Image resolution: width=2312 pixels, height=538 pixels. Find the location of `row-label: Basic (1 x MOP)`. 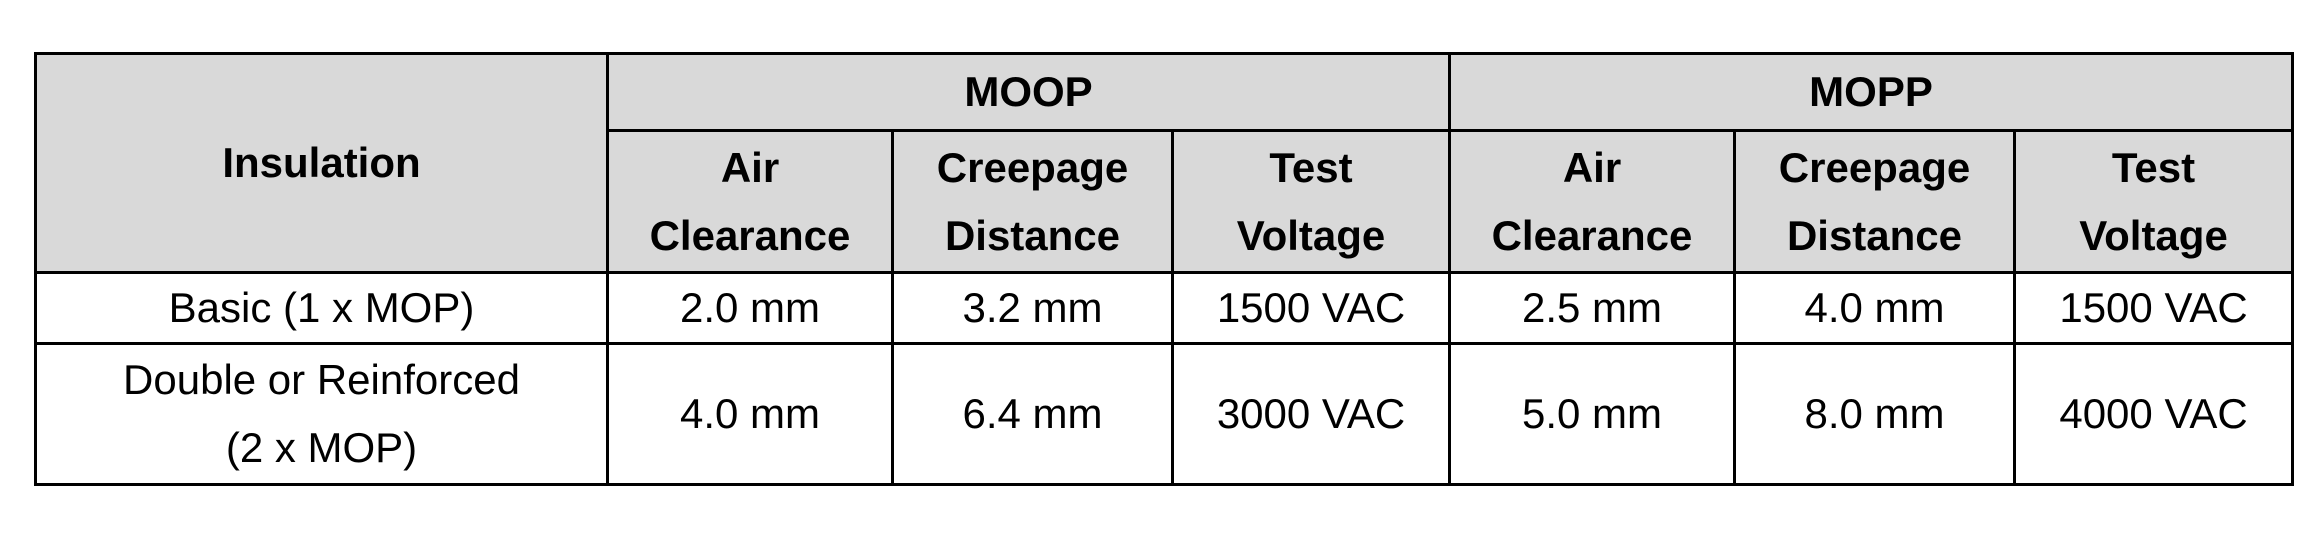

row-label: Basic (1 x MOP) is located at coordinates (321, 308).